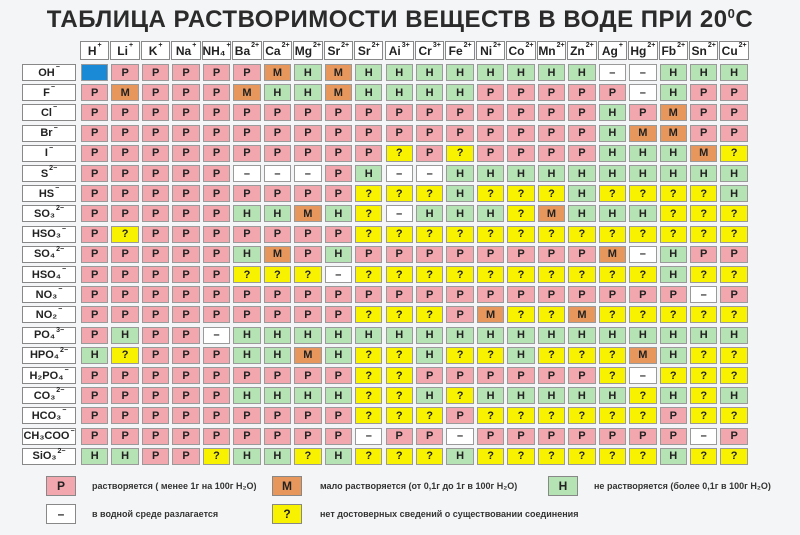 This screenshot has height=535, width=800. Describe the element at coordinates (49, 113) in the screenshot. I see `anion-header: Cl −` at that location.